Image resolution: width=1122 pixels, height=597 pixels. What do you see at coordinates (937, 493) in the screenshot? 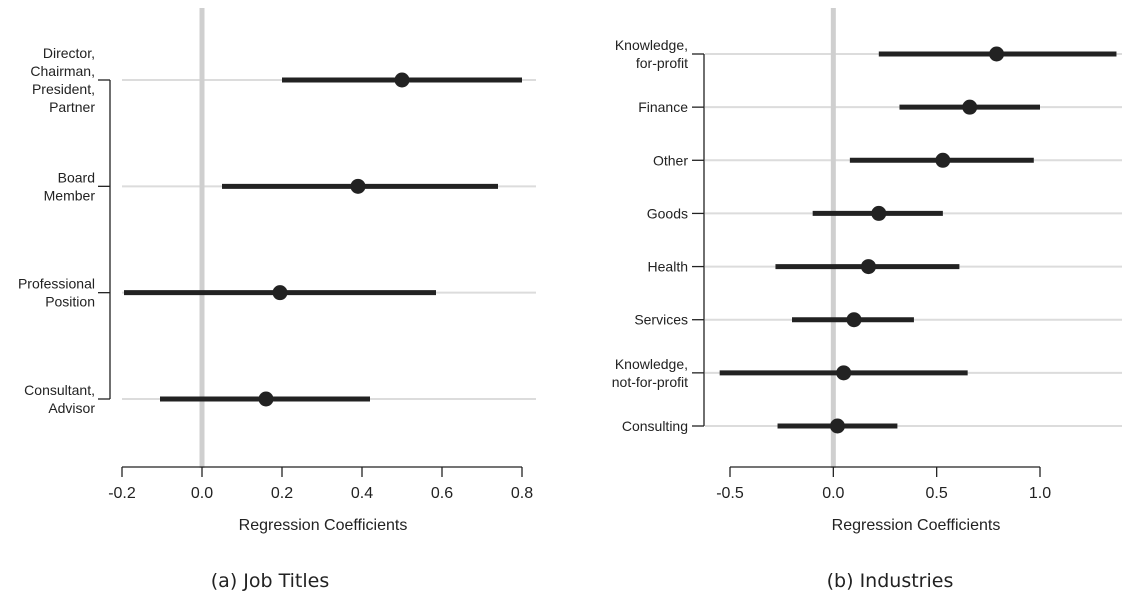
I see `x-tick-label: 0.5` at bounding box center [937, 493].